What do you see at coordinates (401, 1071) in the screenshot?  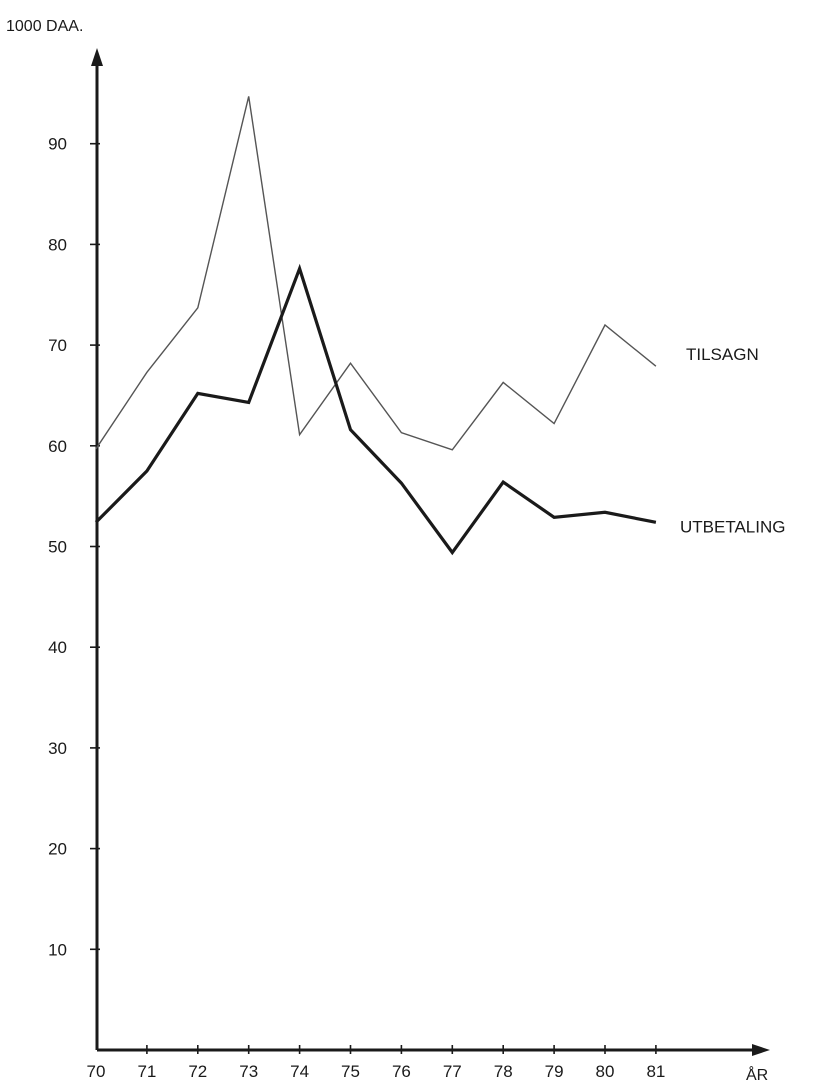 I see `x-tick-label: 76` at bounding box center [401, 1071].